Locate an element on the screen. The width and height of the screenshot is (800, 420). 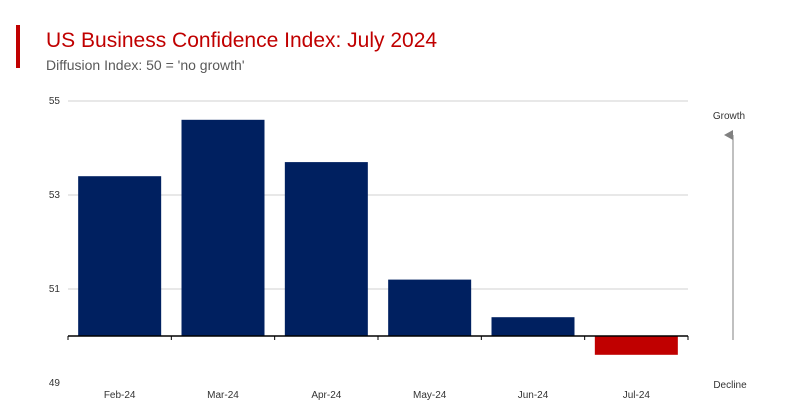
title-accent-bar is located at coordinates (18, 46).